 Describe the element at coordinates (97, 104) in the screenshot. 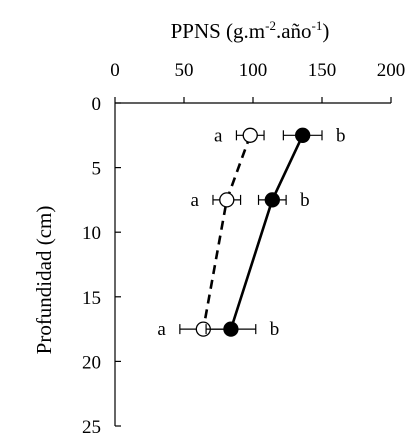

I see `y-tick-label: 0` at that location.